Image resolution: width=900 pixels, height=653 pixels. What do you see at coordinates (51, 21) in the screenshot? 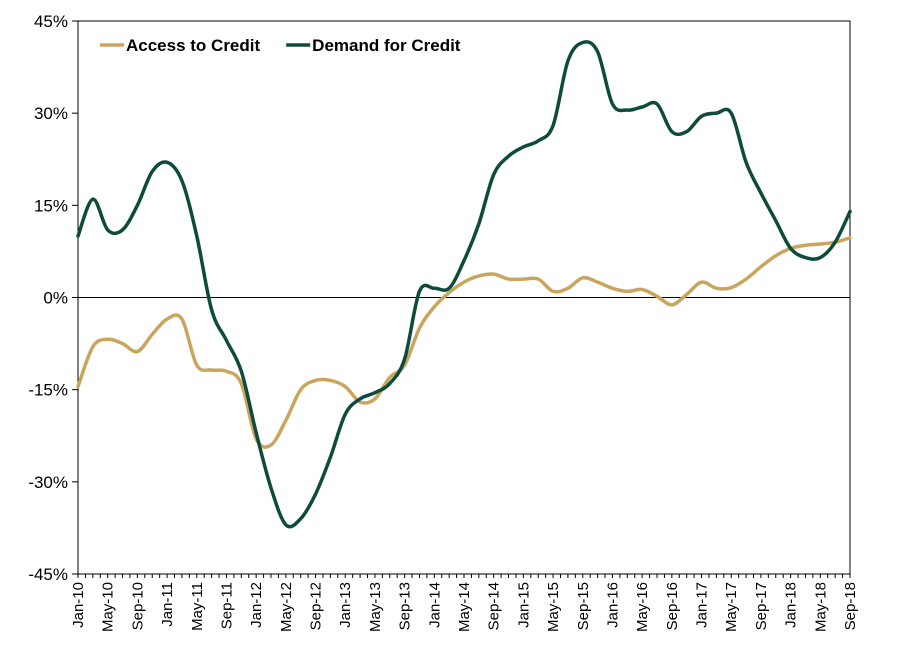
I see `y-tick-label: 45%` at bounding box center [51, 21].